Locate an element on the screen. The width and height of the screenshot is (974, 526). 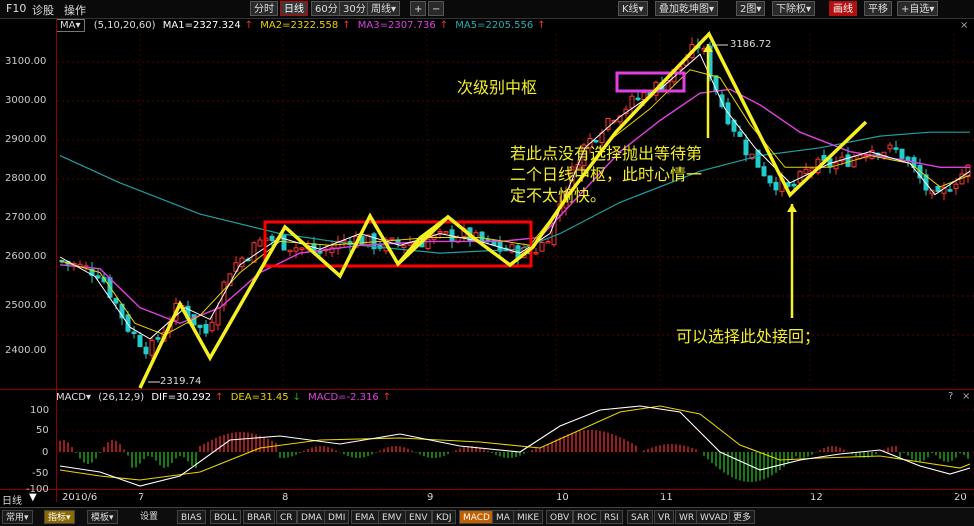
indicator-tab-更多: 更多 is located at coordinates (742, 517).